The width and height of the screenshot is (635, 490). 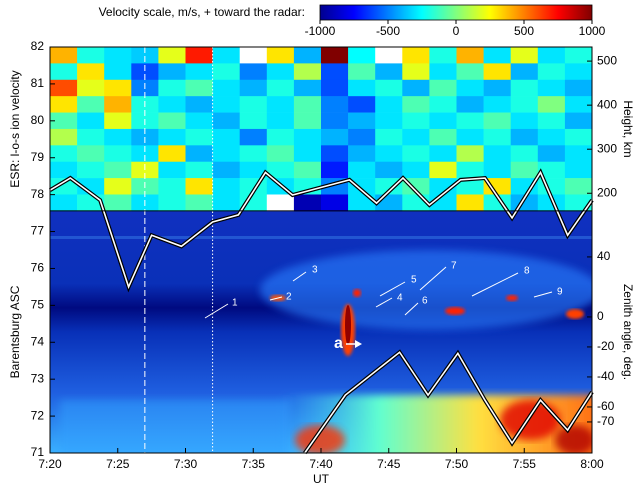 I want to click on x-tick-label: 8:00, so click(x=592, y=464).